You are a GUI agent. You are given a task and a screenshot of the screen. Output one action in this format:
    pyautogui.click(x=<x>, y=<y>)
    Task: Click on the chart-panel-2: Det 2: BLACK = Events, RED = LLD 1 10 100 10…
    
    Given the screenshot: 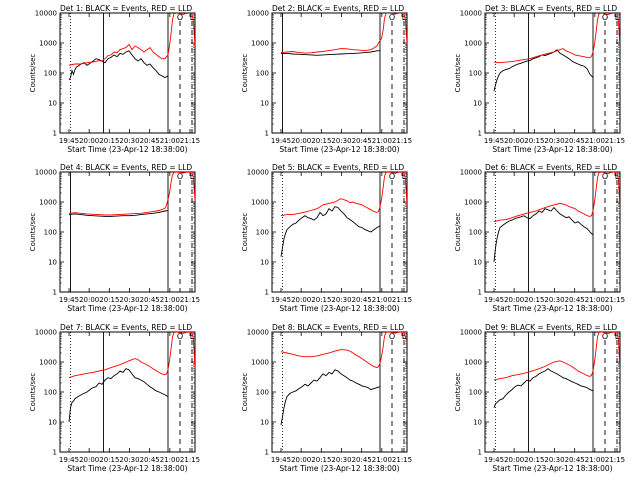 What is the action you would take?
    pyautogui.click(x=326, y=79)
    